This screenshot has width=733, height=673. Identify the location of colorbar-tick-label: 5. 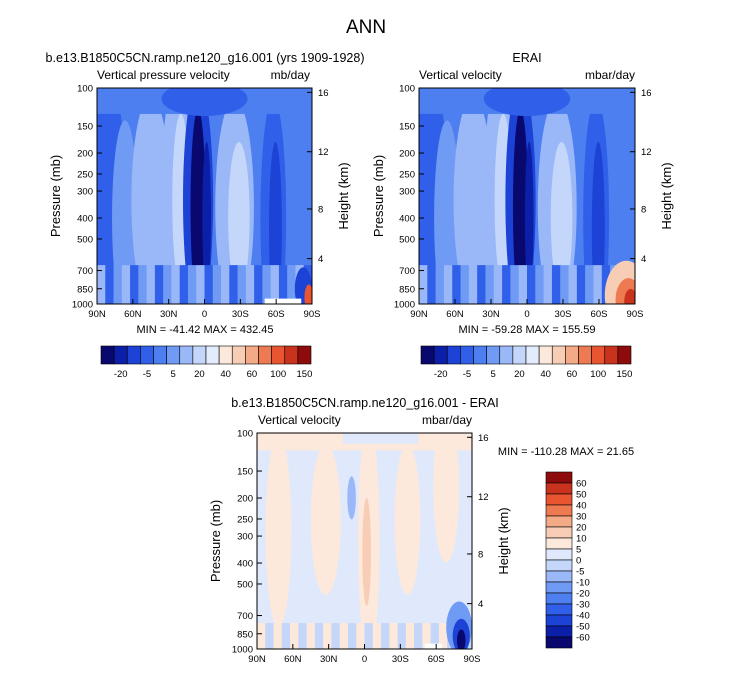
(173, 374).